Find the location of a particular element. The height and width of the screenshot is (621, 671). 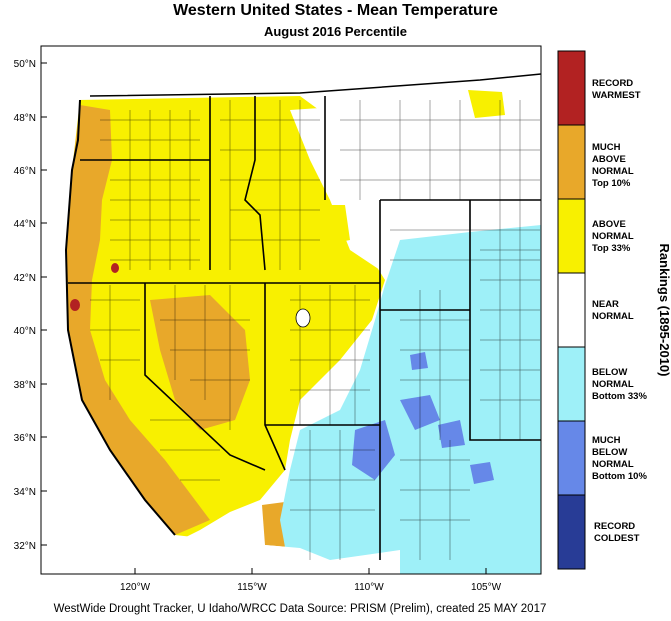

great-salt-lake is located at coordinates (303, 318).